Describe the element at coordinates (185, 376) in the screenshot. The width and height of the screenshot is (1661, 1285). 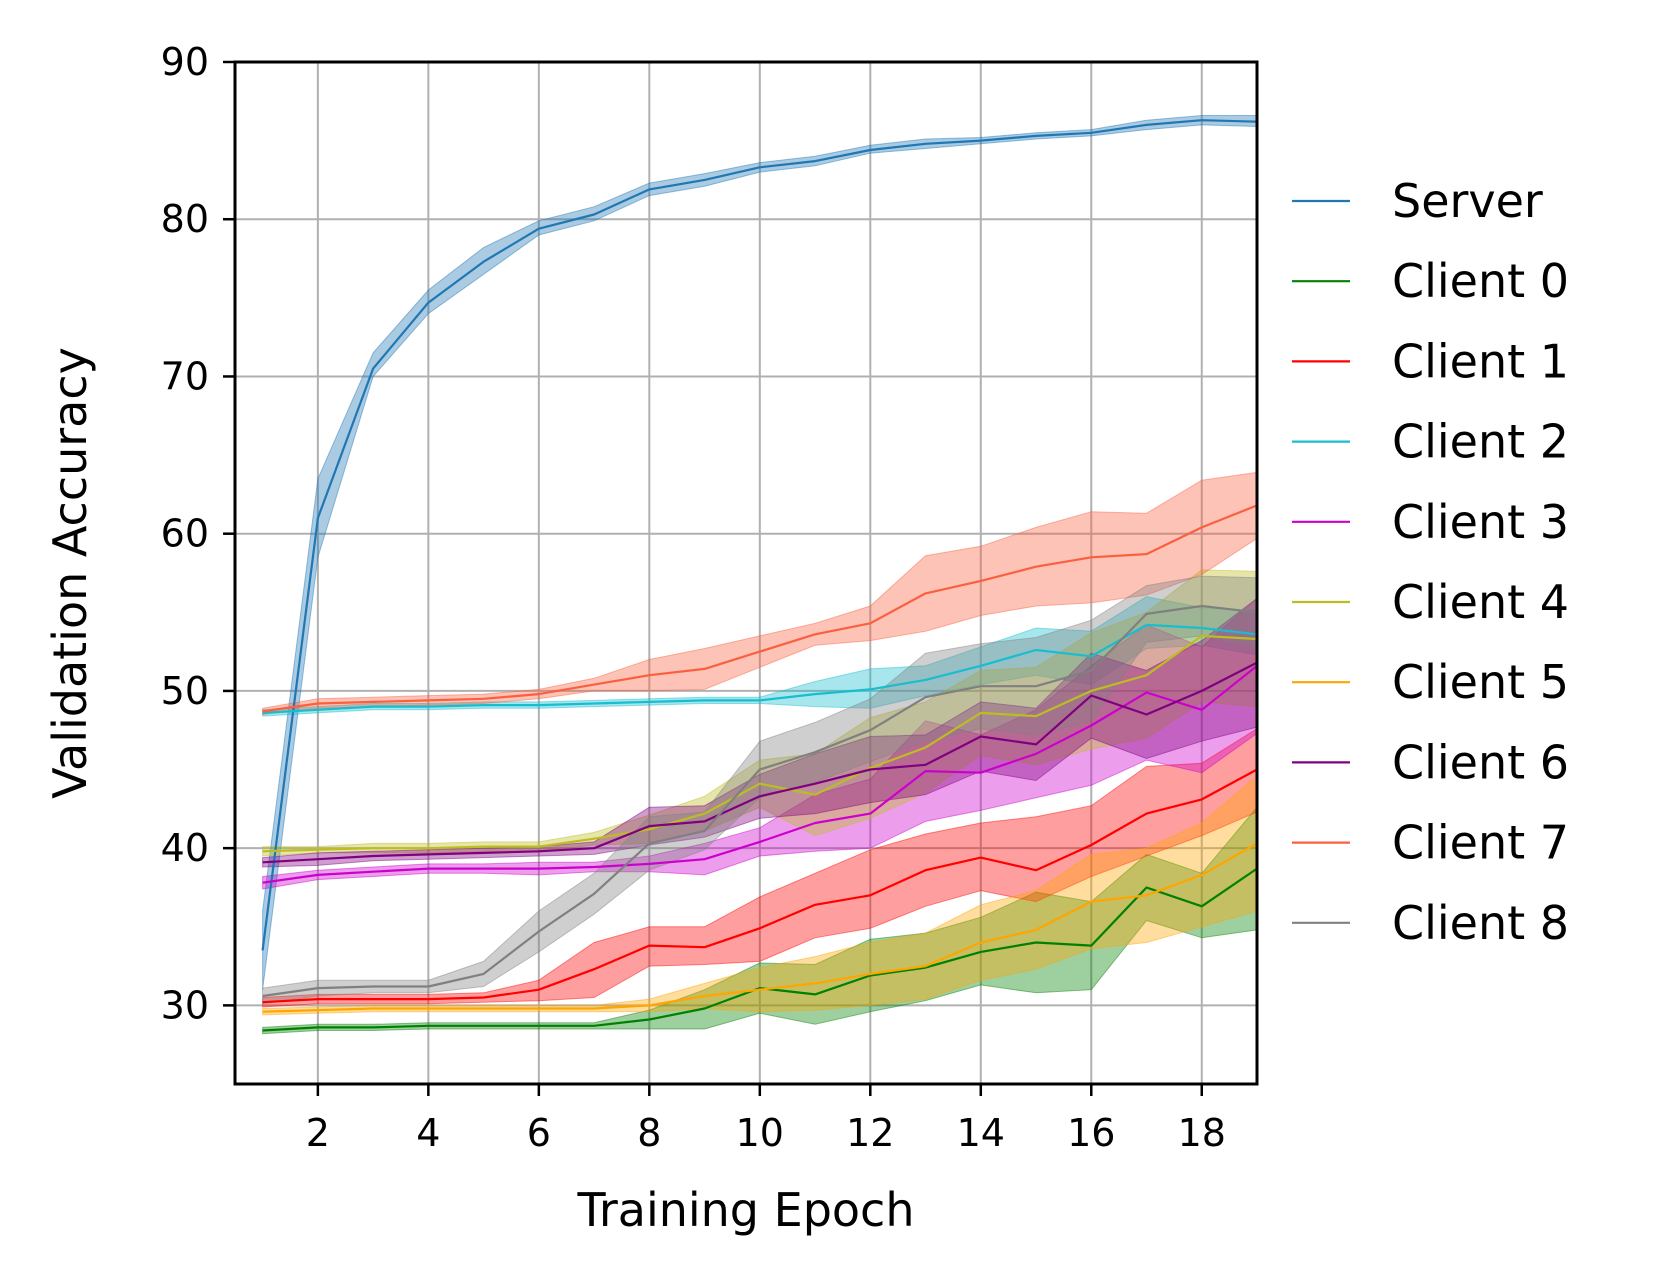
I see `y-tick-label: 70` at that location.